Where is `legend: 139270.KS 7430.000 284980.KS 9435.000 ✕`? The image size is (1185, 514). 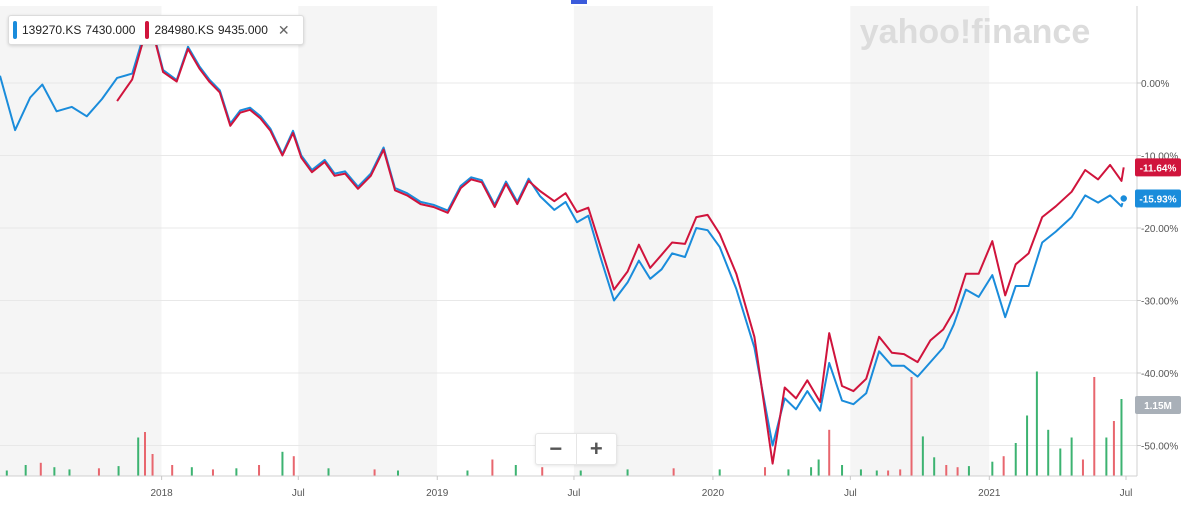
legend: 139270.KS 7430.000 284980.KS 9435.000 ✕ is located at coordinates (156, 30).